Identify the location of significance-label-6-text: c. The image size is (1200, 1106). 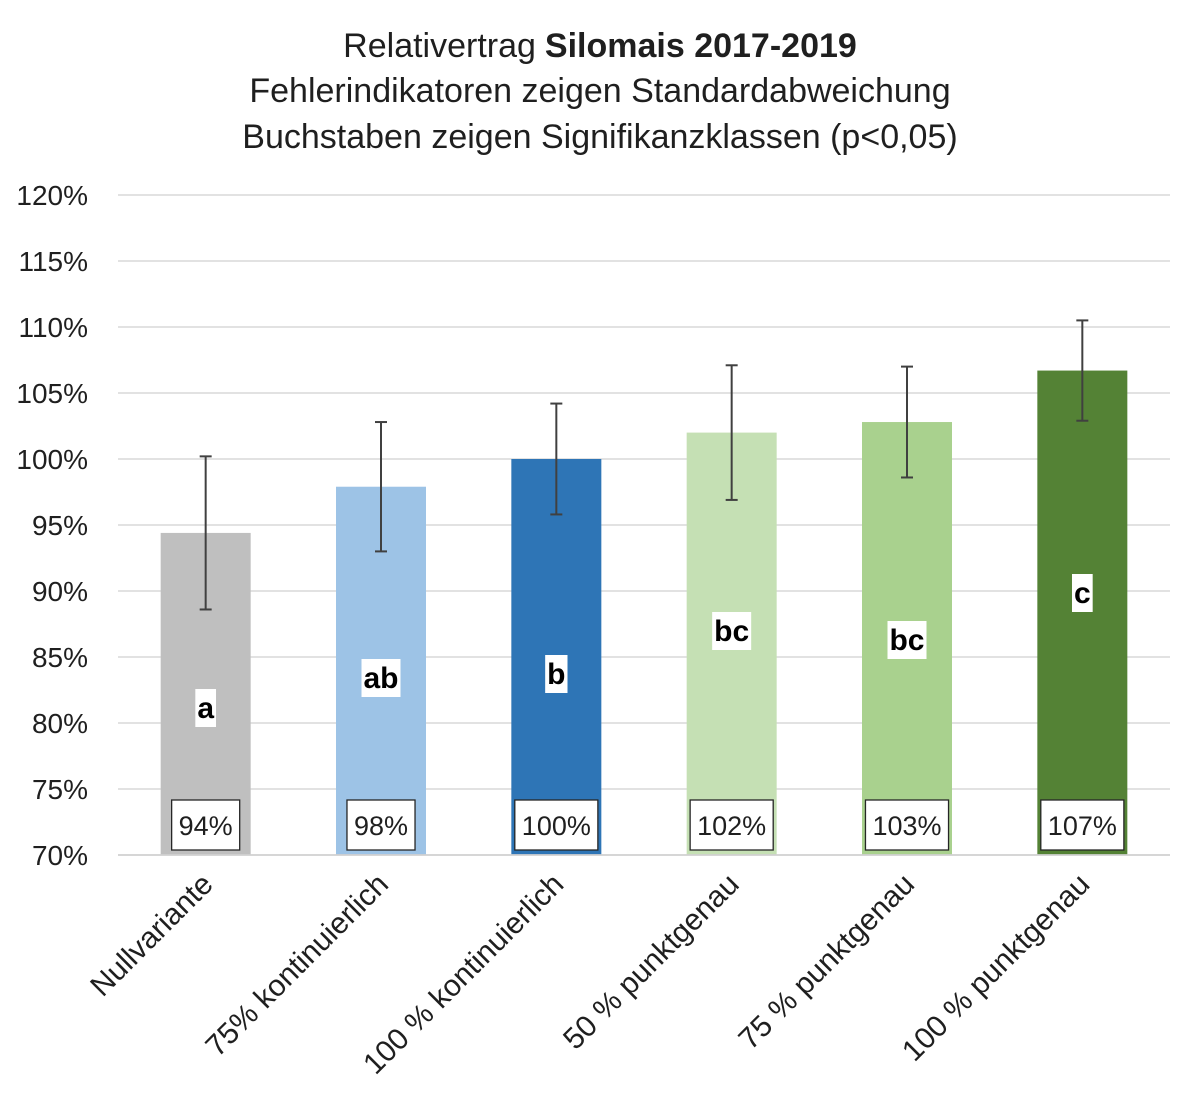
(1082, 593).